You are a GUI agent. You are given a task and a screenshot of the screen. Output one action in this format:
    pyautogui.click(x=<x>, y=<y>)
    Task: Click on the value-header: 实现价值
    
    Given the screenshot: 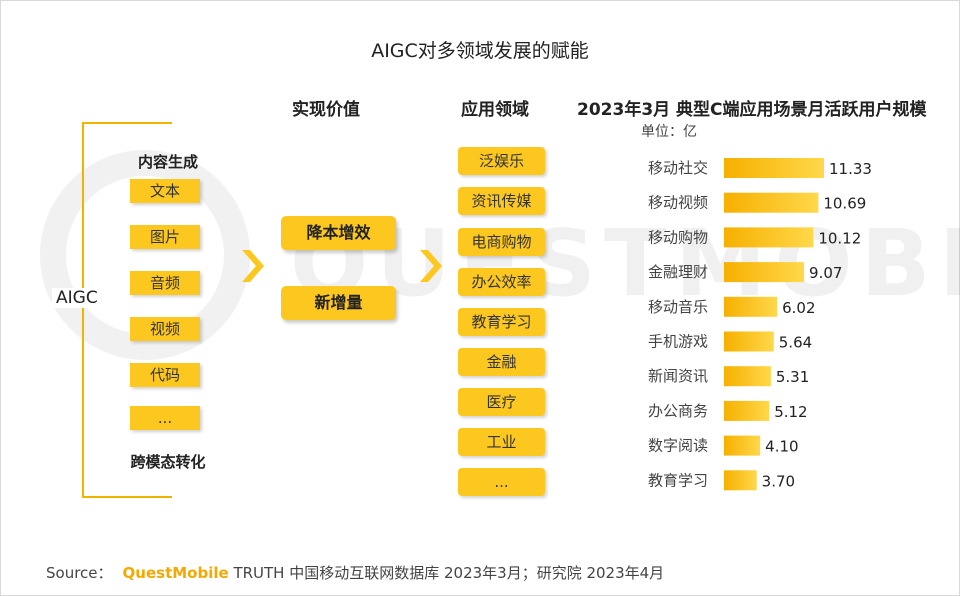 What is the action you would take?
    pyautogui.click(x=326, y=110)
    